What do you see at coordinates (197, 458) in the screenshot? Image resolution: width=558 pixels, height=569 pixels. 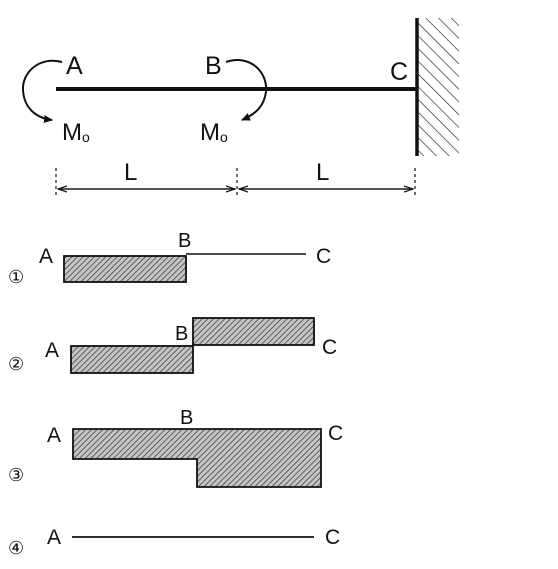 I see `option-3-block` at bounding box center [197, 458].